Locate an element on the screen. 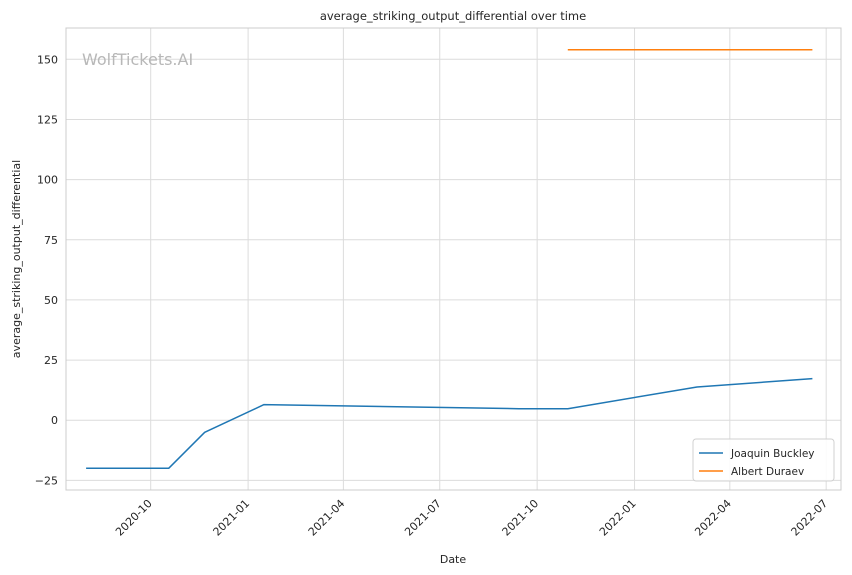 The height and width of the screenshot is (575, 852). legend: Joaquin Buckley Albert Duraev is located at coordinates (763, 460).